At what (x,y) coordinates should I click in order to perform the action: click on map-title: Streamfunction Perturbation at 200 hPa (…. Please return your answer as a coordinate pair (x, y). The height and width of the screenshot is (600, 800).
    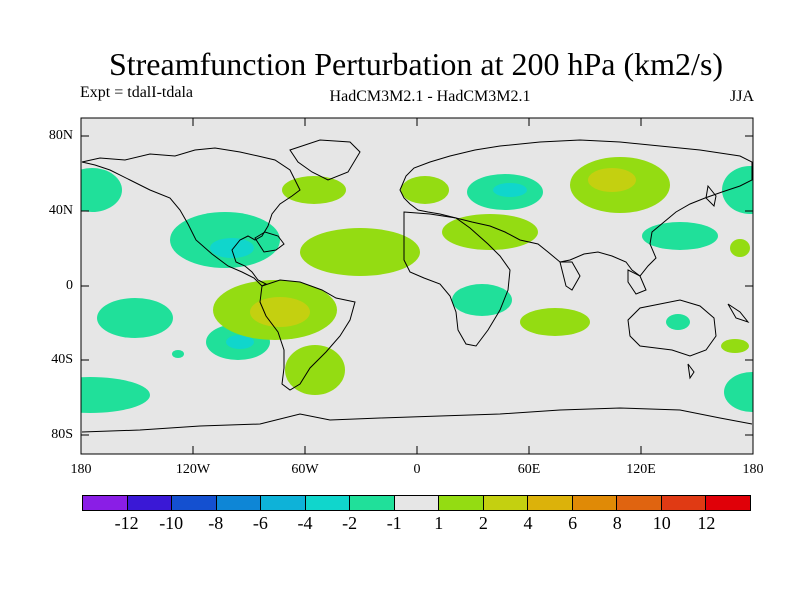
    Looking at the image, I should click on (416, 64).